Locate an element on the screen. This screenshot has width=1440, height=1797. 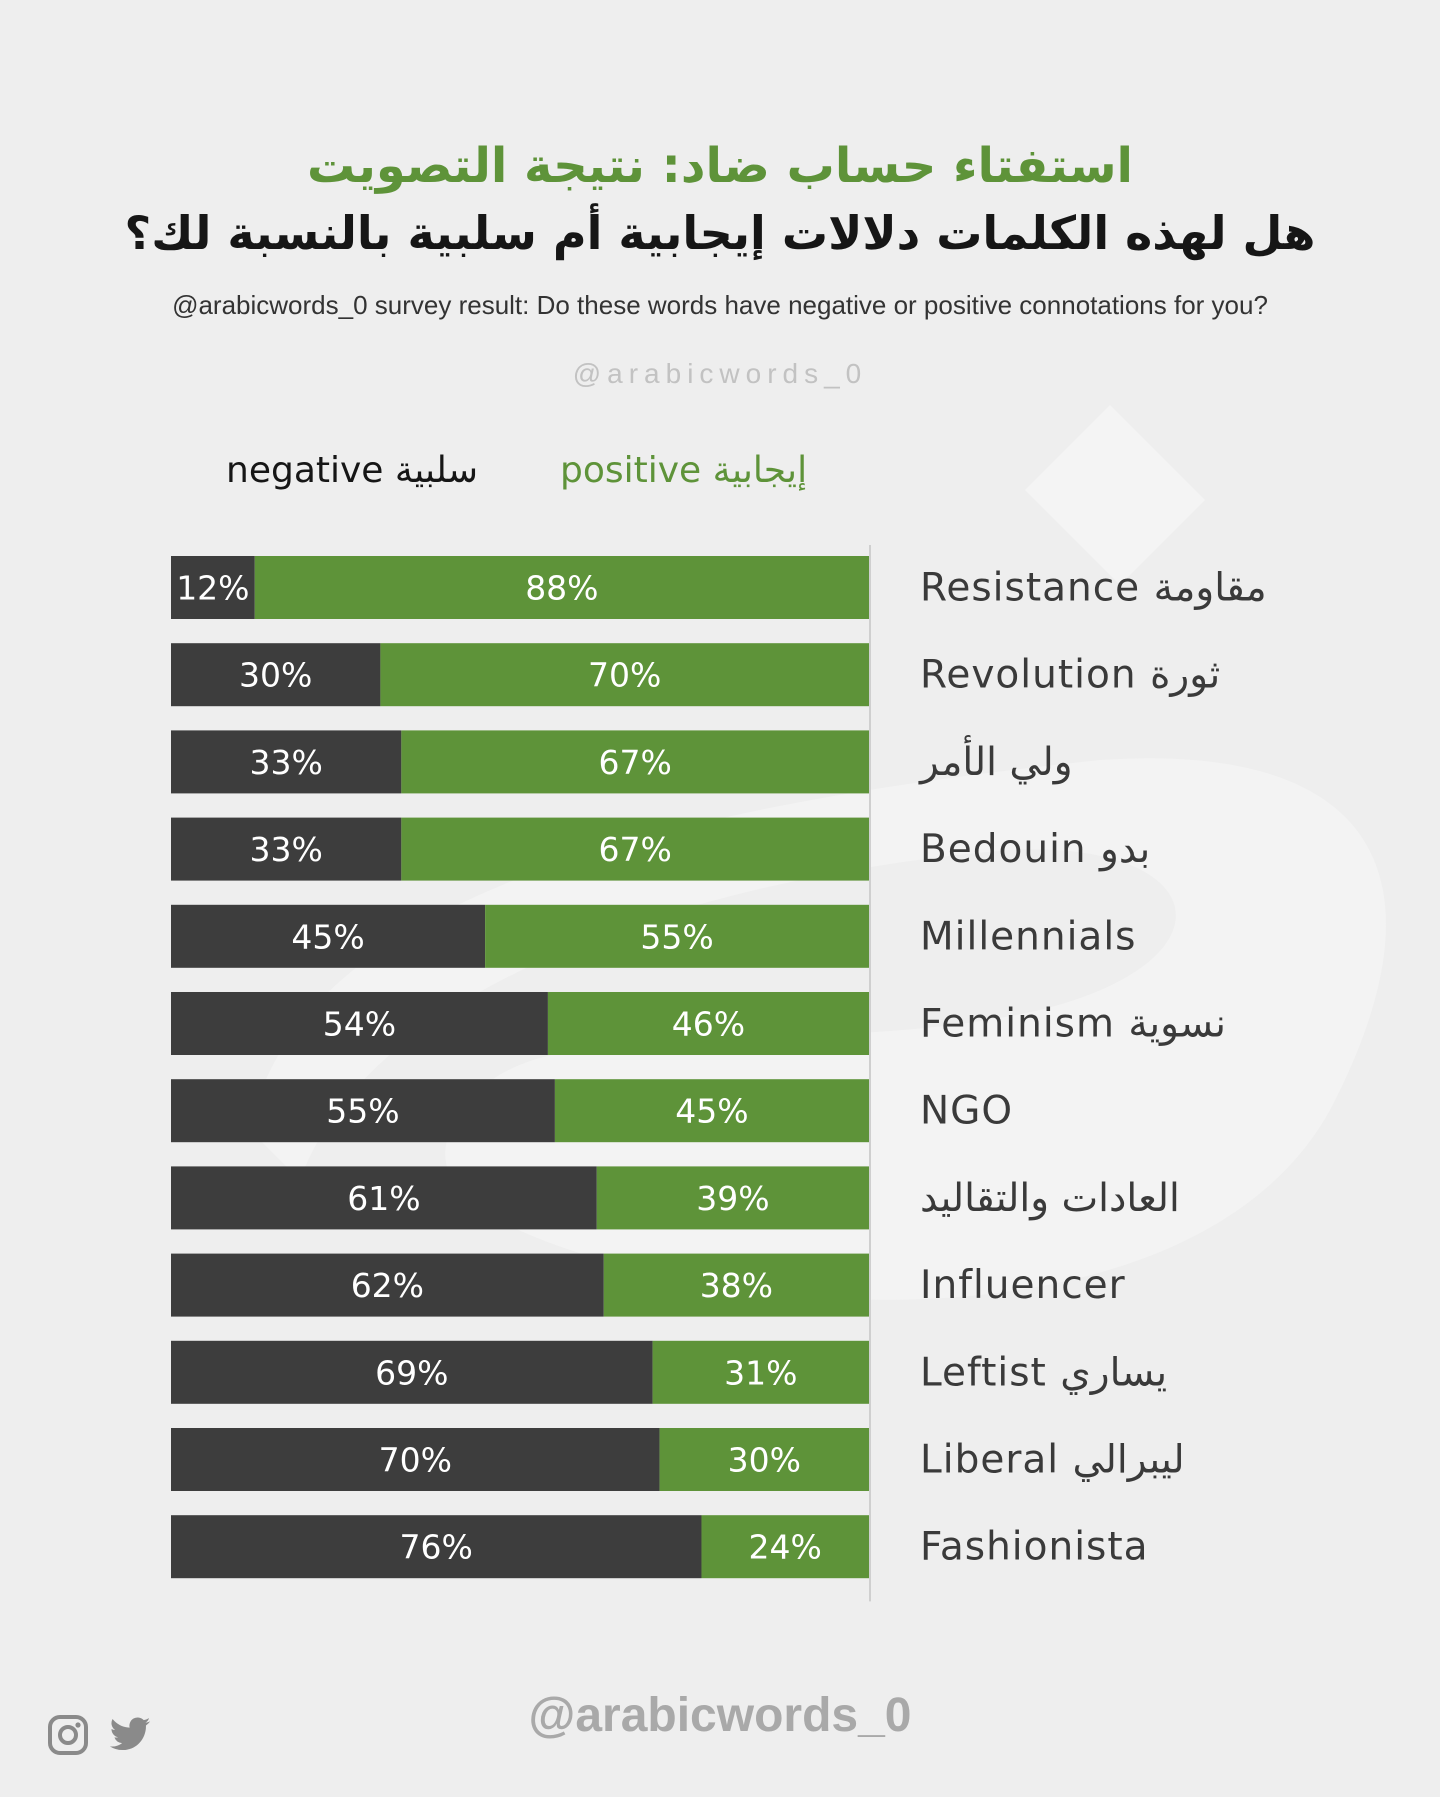
bar-label-negative: 54% is located at coordinates (359, 1024).